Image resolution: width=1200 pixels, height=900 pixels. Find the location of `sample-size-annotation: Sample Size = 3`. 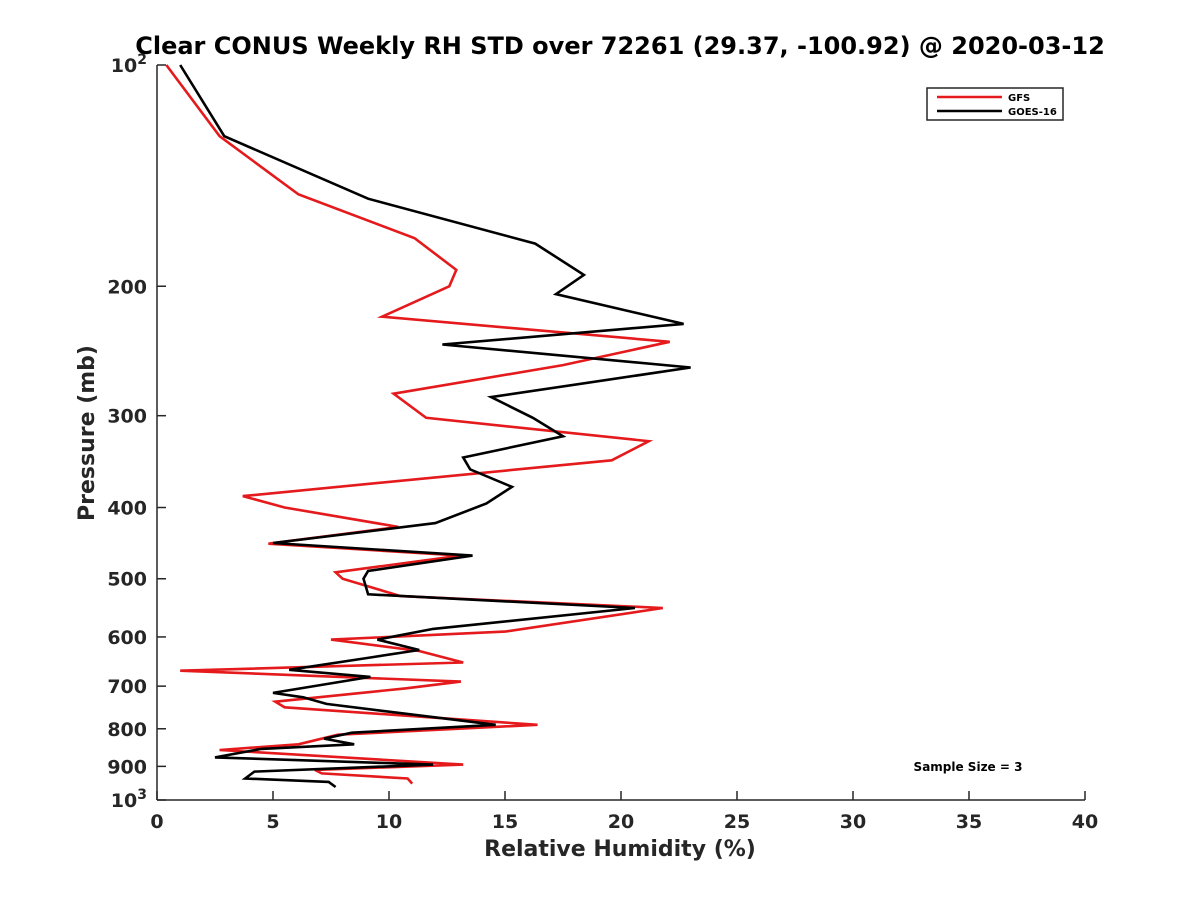

sample-size-annotation: Sample Size = 3 is located at coordinates (968, 767).